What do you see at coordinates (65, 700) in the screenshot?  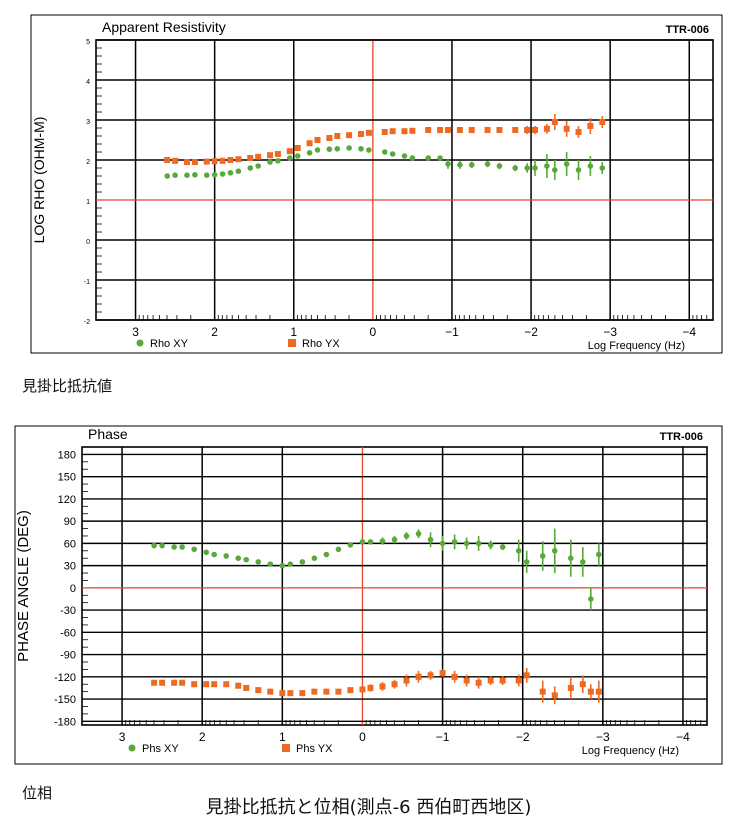 I see `phs-y-tick-label: -150` at bounding box center [65, 700].